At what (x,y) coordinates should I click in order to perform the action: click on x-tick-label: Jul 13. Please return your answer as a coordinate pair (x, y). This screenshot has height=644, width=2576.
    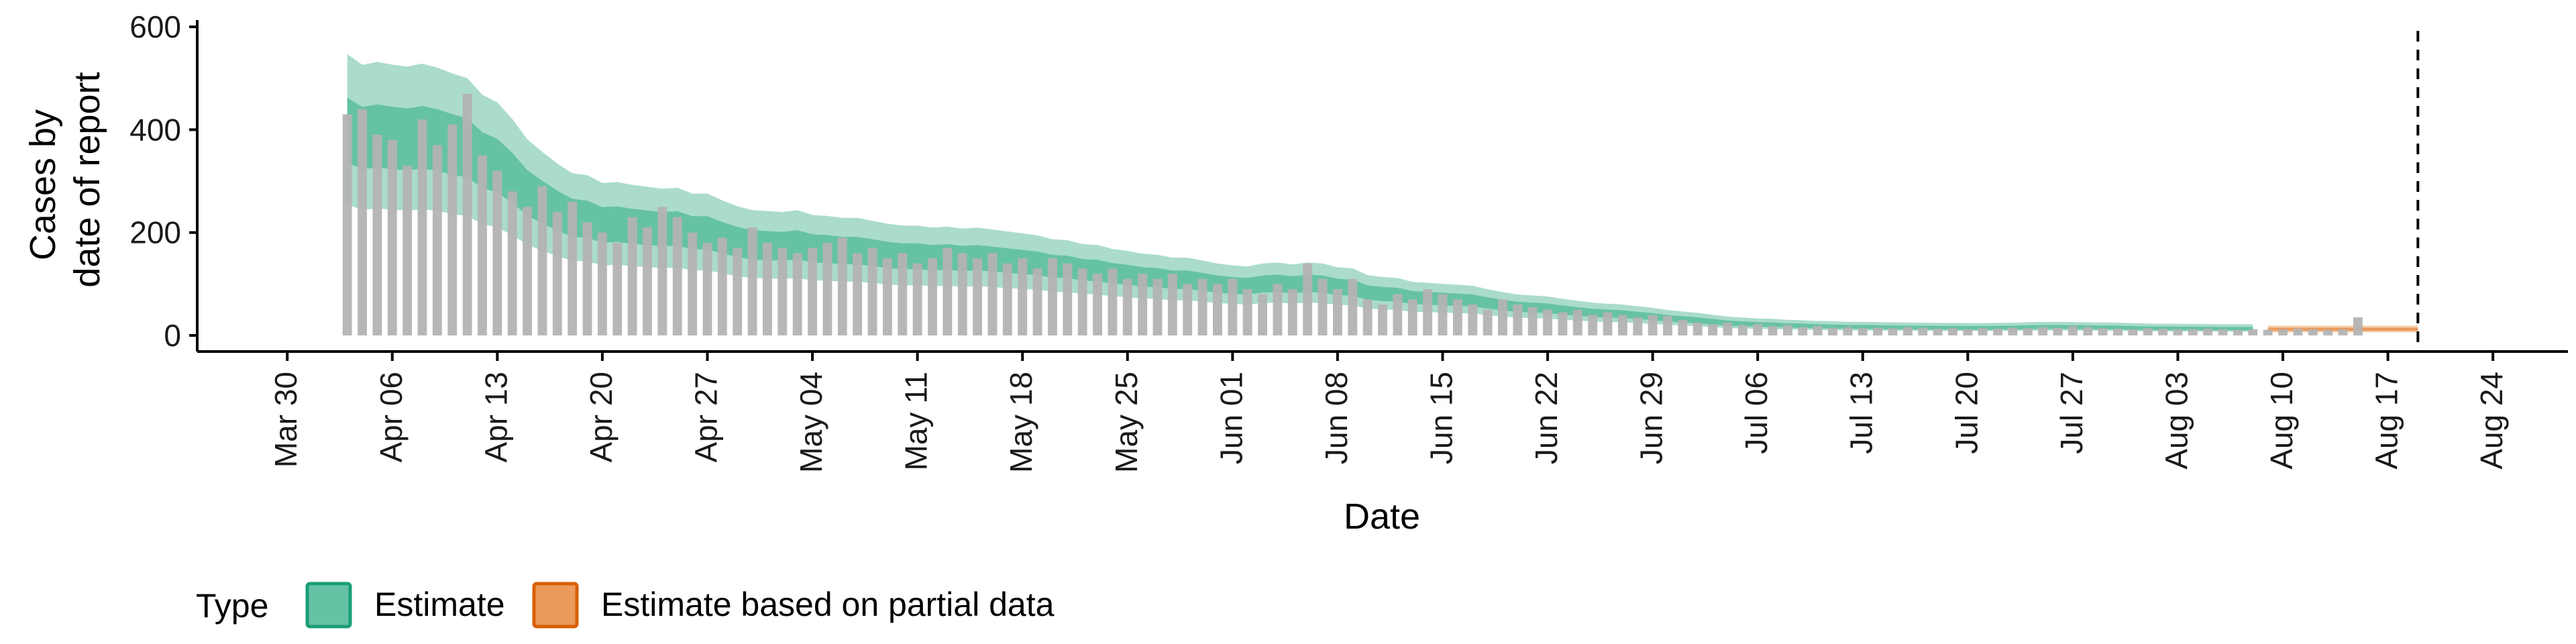
    Looking at the image, I should click on (1861, 413).